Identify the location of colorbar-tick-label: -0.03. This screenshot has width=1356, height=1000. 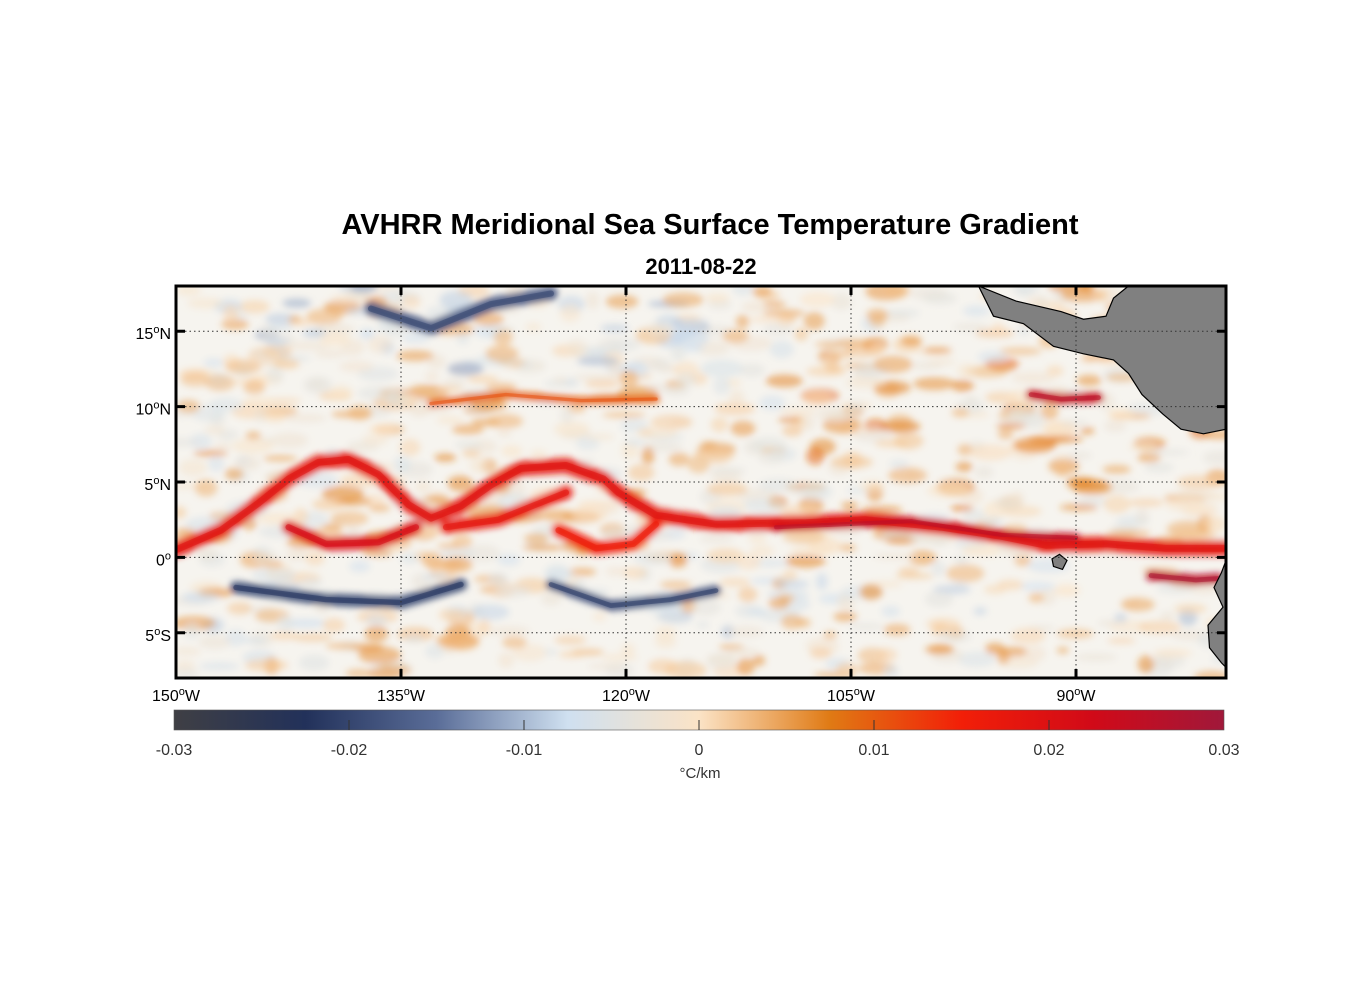
(174, 750).